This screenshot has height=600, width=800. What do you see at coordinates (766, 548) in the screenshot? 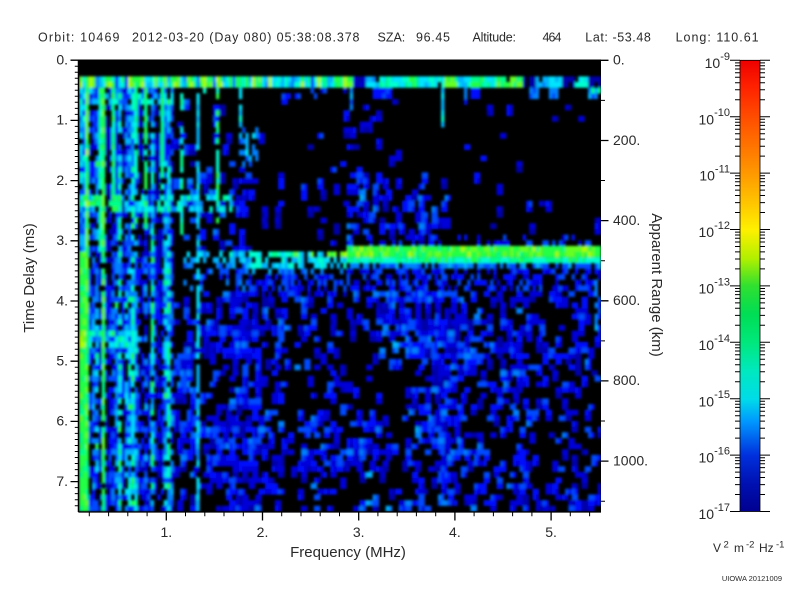
I see `svg-text: Hz` at bounding box center [766, 548].